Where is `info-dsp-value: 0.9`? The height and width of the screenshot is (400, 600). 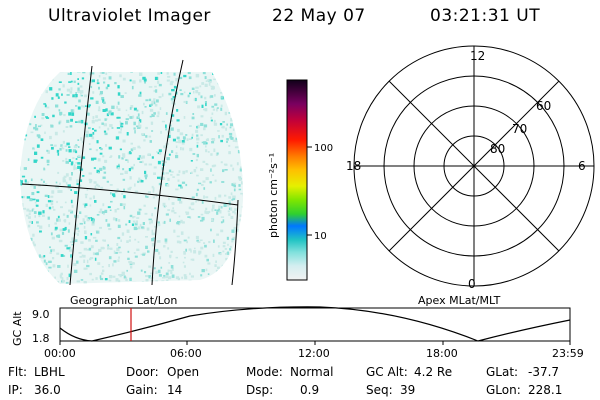
info-dsp-value: 0.9 is located at coordinates (309, 390).